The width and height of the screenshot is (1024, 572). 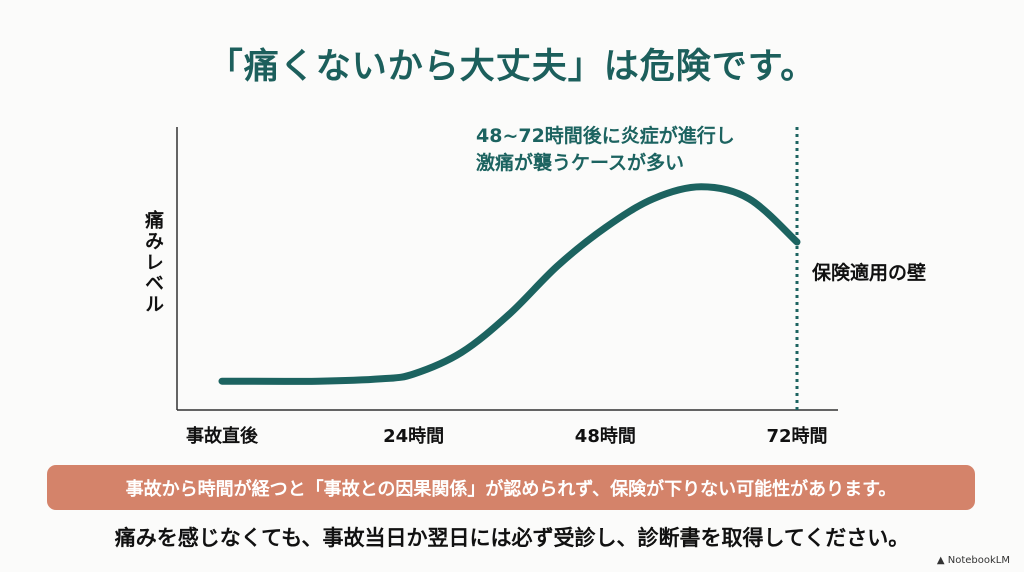 I want to click on y-axis-label: 痛みレベル, so click(x=153, y=262).